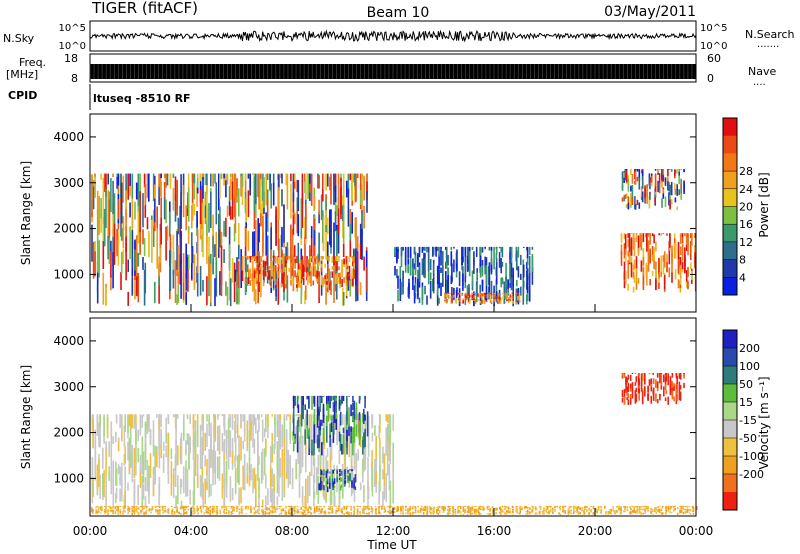 This screenshot has width=800, height=554. I want to click on nave-tick-bottom: 0, so click(710, 78).